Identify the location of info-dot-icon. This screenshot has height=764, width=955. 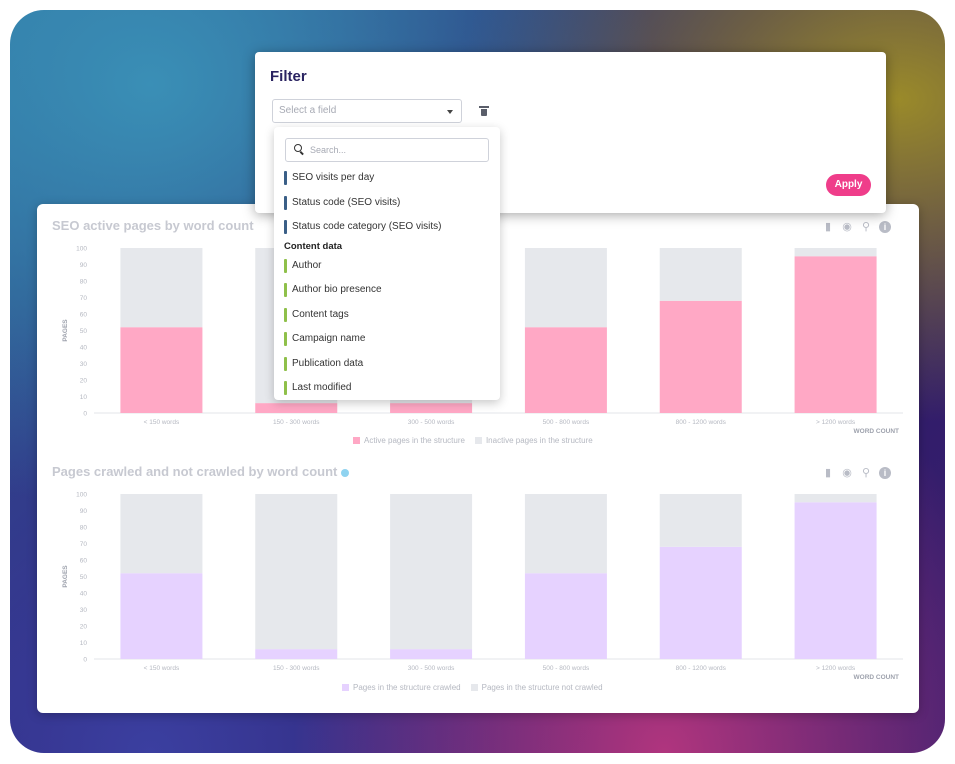
(345, 472).